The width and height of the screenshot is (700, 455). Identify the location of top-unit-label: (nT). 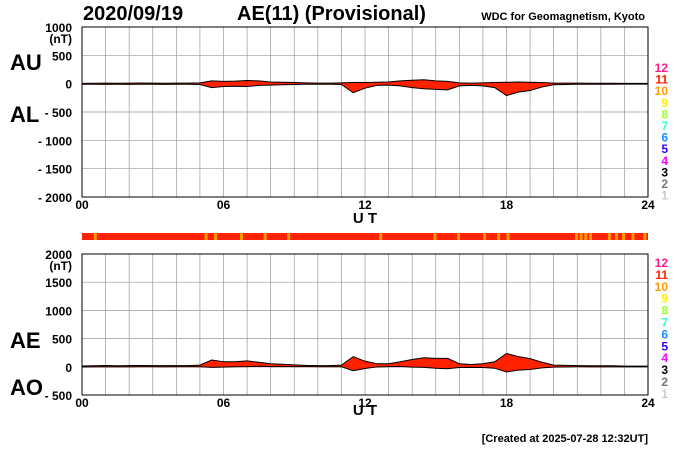
(60, 39).